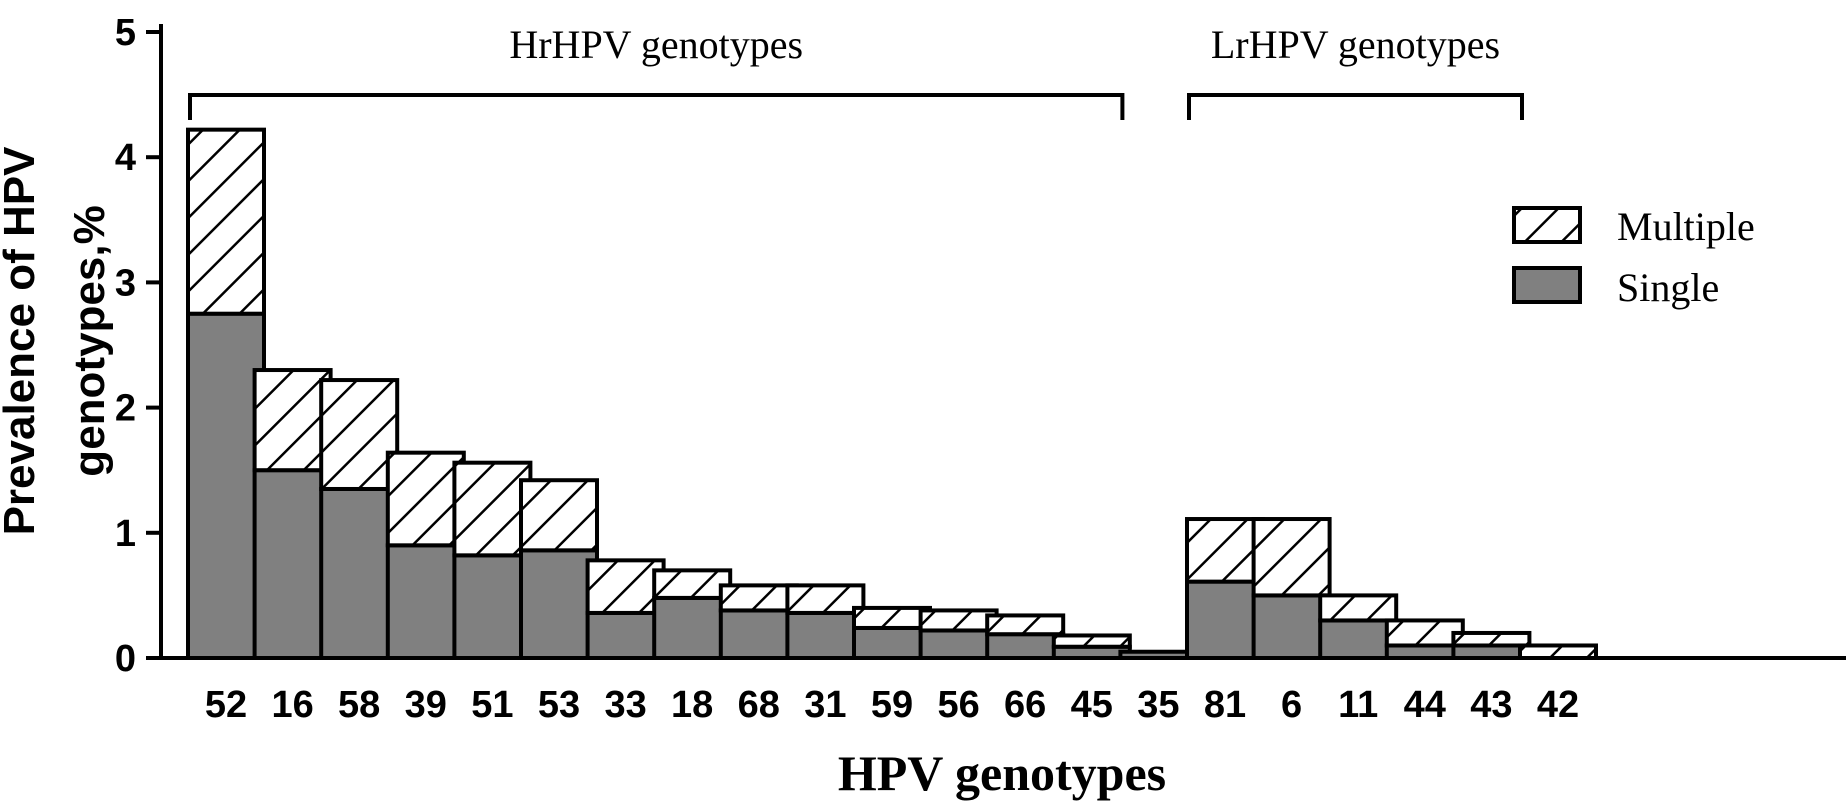  I want to click on x-tick-label: 35, so click(1158, 705).